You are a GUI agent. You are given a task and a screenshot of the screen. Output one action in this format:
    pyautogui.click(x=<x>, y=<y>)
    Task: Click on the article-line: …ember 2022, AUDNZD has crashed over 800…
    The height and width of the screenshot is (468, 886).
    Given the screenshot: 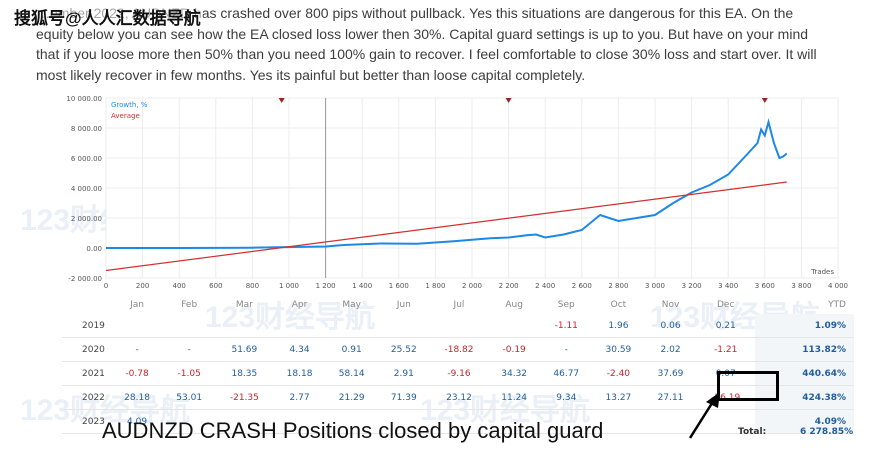 What is the action you would take?
    pyautogui.click(x=415, y=13)
    